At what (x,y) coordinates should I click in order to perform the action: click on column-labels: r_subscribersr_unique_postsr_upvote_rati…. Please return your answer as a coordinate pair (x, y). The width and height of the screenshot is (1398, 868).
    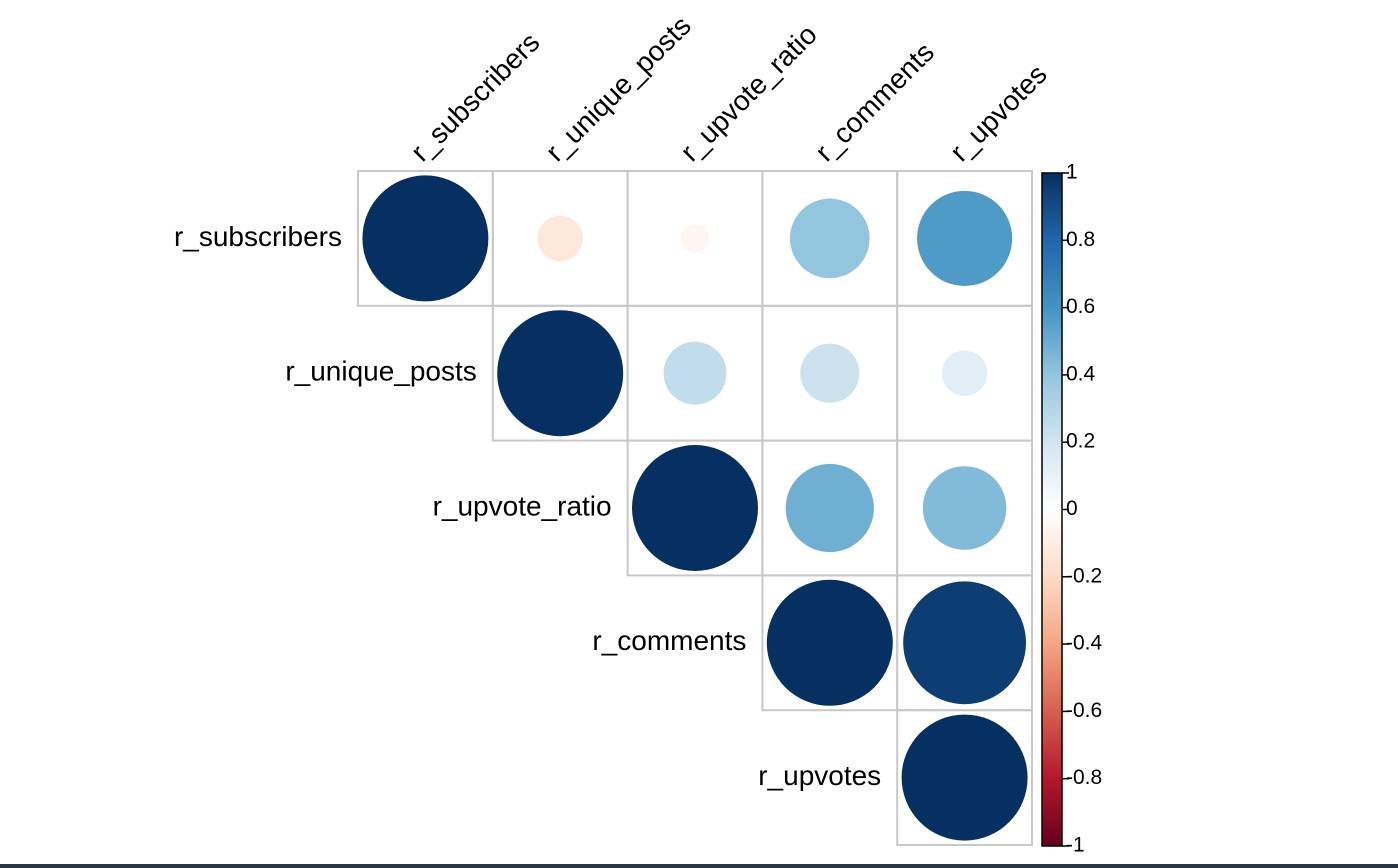
    Looking at the image, I should click on (729, 88).